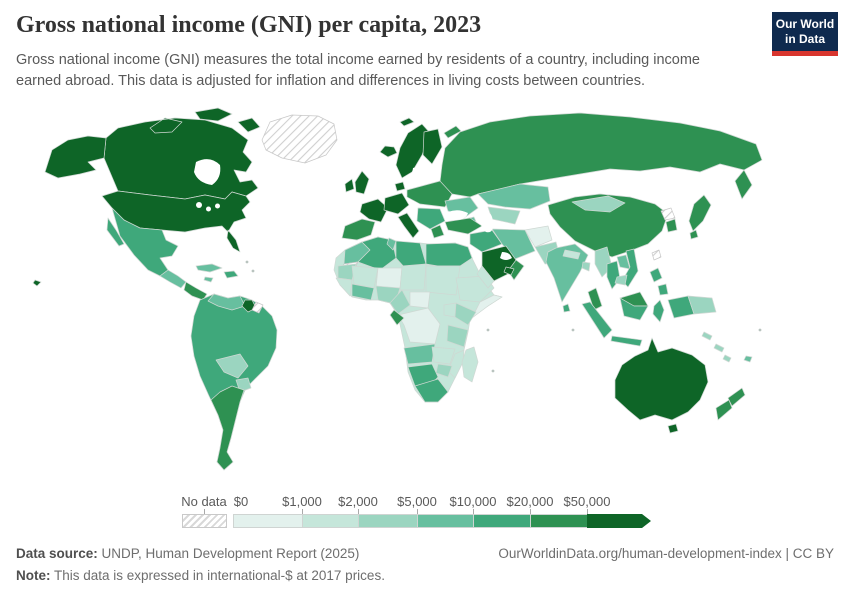 This screenshot has width=850, height=600. I want to click on map-region-solomon: Solomon Islands & Vanuatu, so click(716, 347).